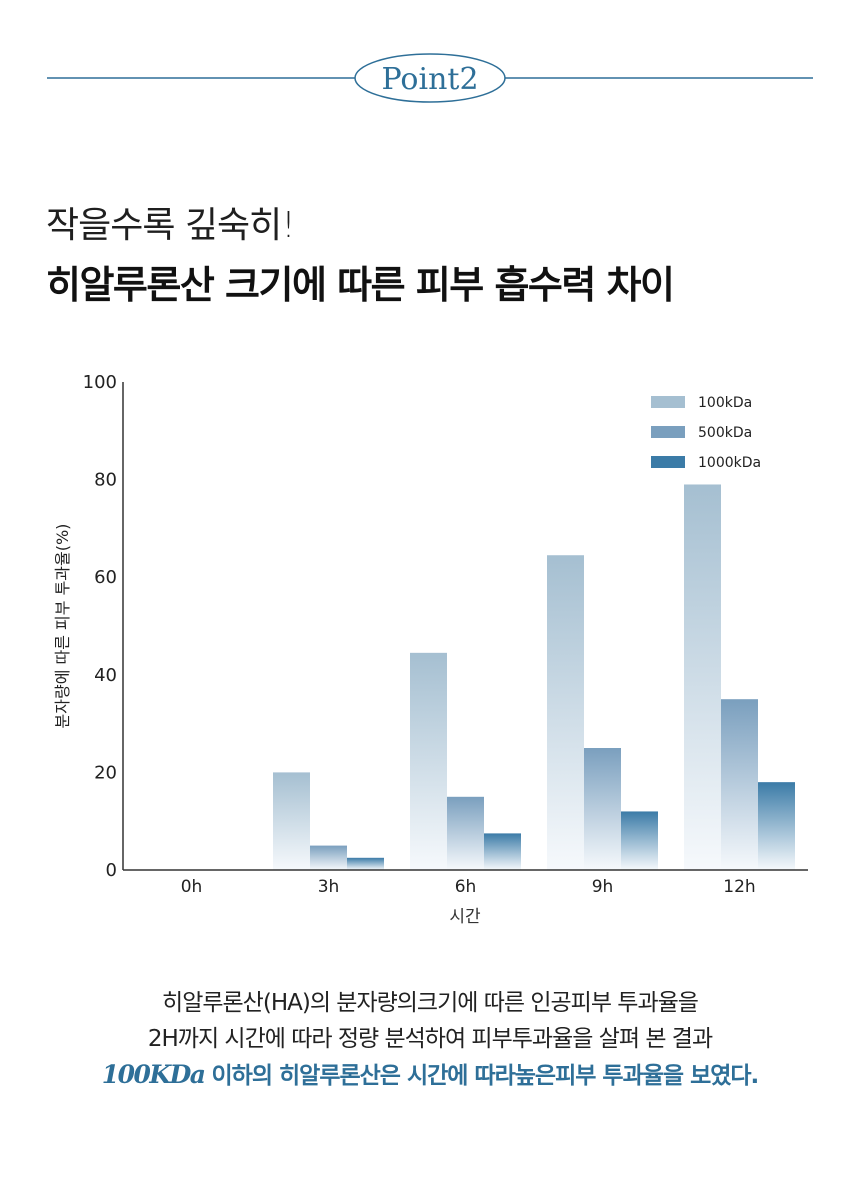  What do you see at coordinates (729, 463) in the screenshot?
I see `legend-label-1000kda: 1000kDa` at bounding box center [729, 463].